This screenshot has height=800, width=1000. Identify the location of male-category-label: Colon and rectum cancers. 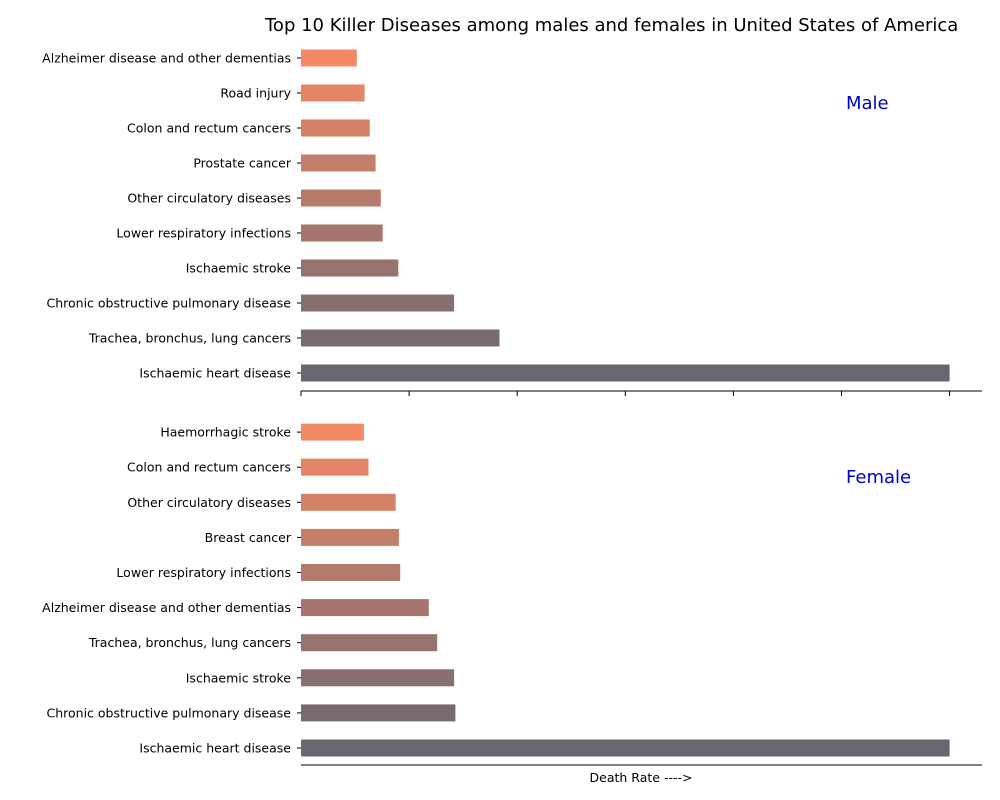
(209, 128).